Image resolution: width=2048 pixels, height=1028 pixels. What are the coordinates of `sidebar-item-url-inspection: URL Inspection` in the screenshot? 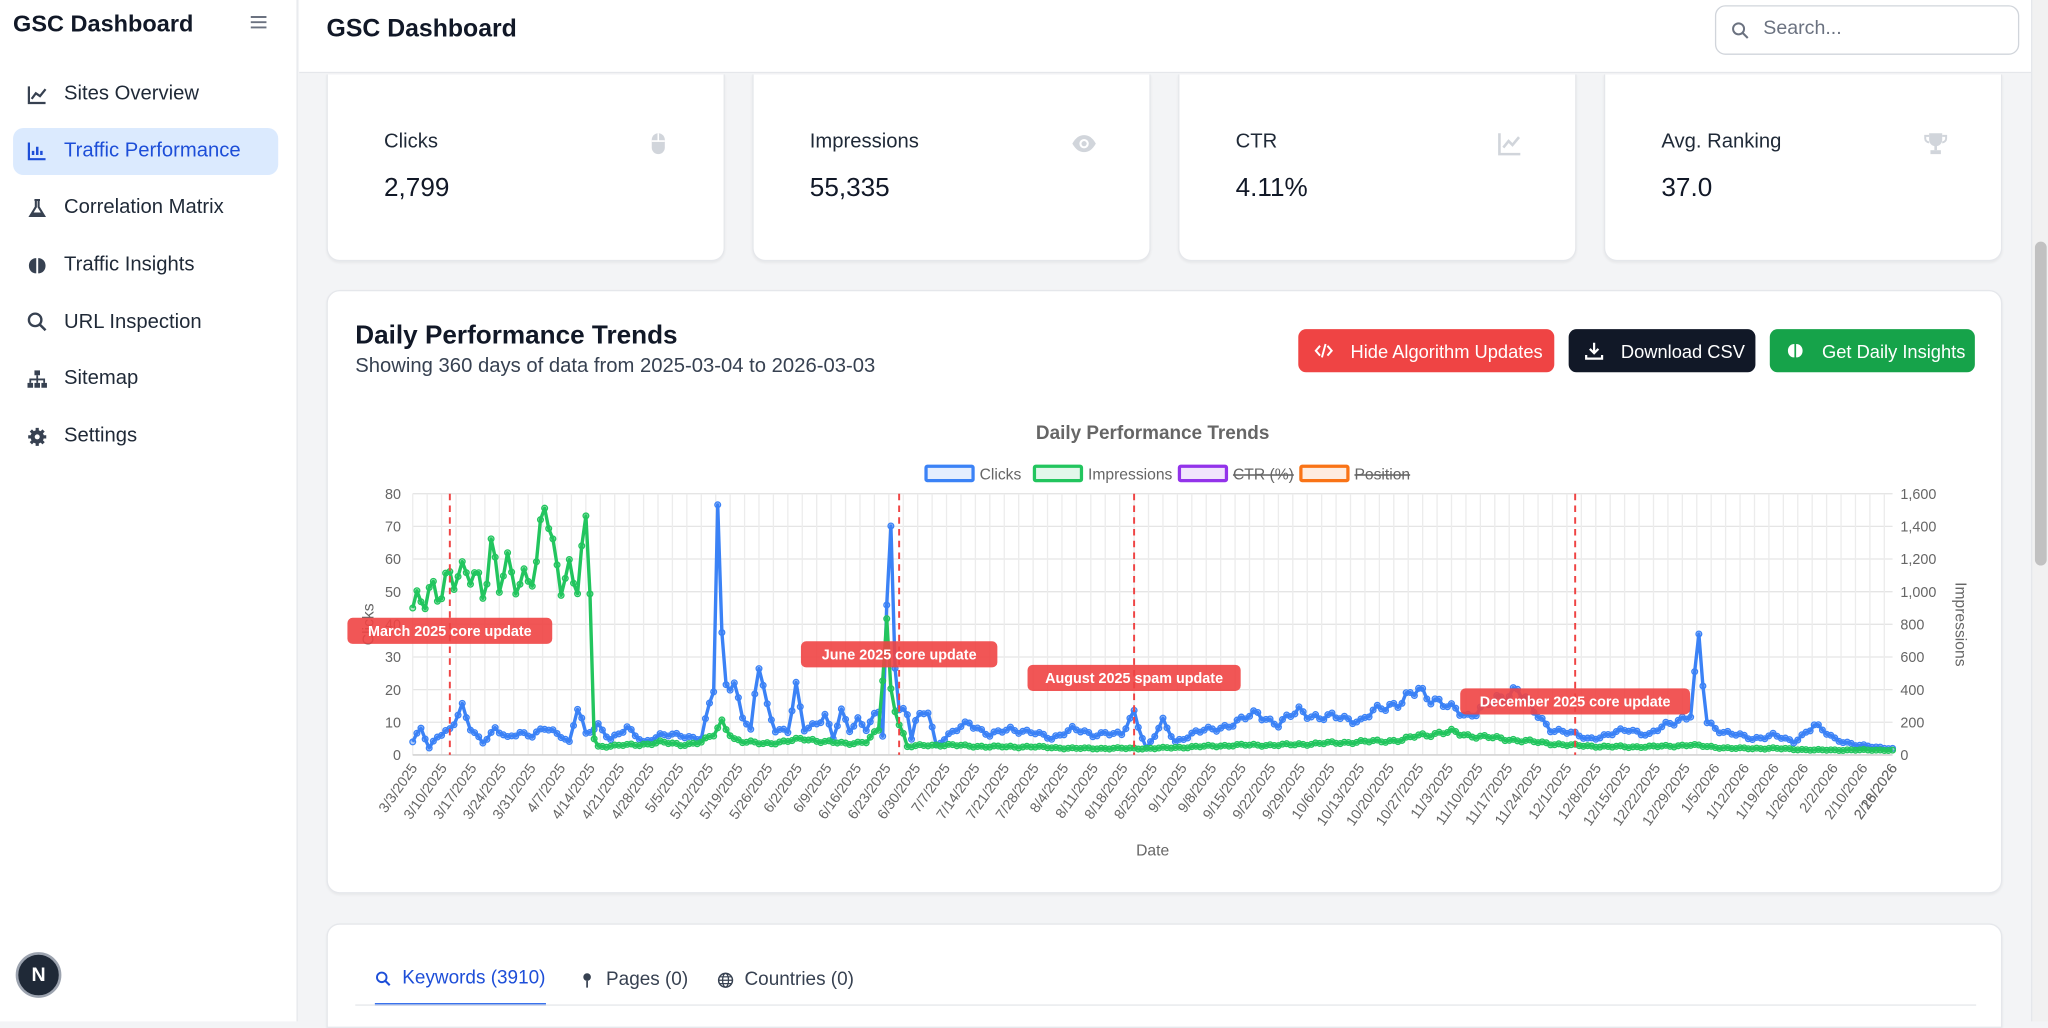 It's located at (145, 322).